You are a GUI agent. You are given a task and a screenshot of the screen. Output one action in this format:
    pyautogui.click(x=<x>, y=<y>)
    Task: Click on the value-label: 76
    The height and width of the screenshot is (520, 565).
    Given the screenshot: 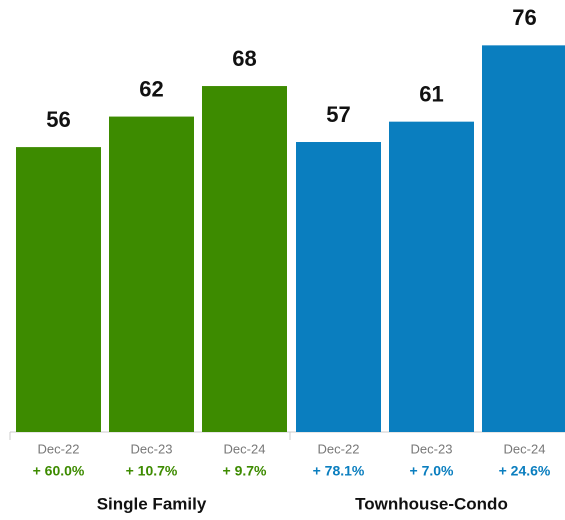 What is the action you would take?
    pyautogui.click(x=524, y=17)
    